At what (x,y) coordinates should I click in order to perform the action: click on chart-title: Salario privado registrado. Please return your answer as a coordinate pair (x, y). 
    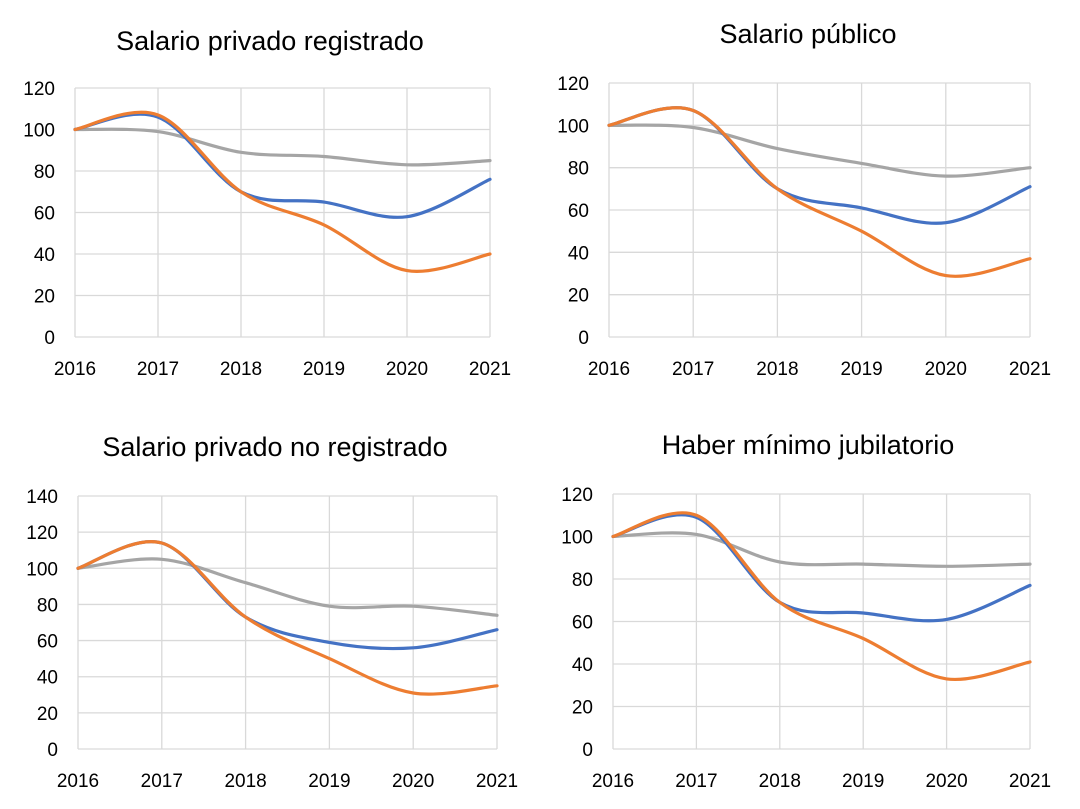
    Looking at the image, I should click on (270, 41).